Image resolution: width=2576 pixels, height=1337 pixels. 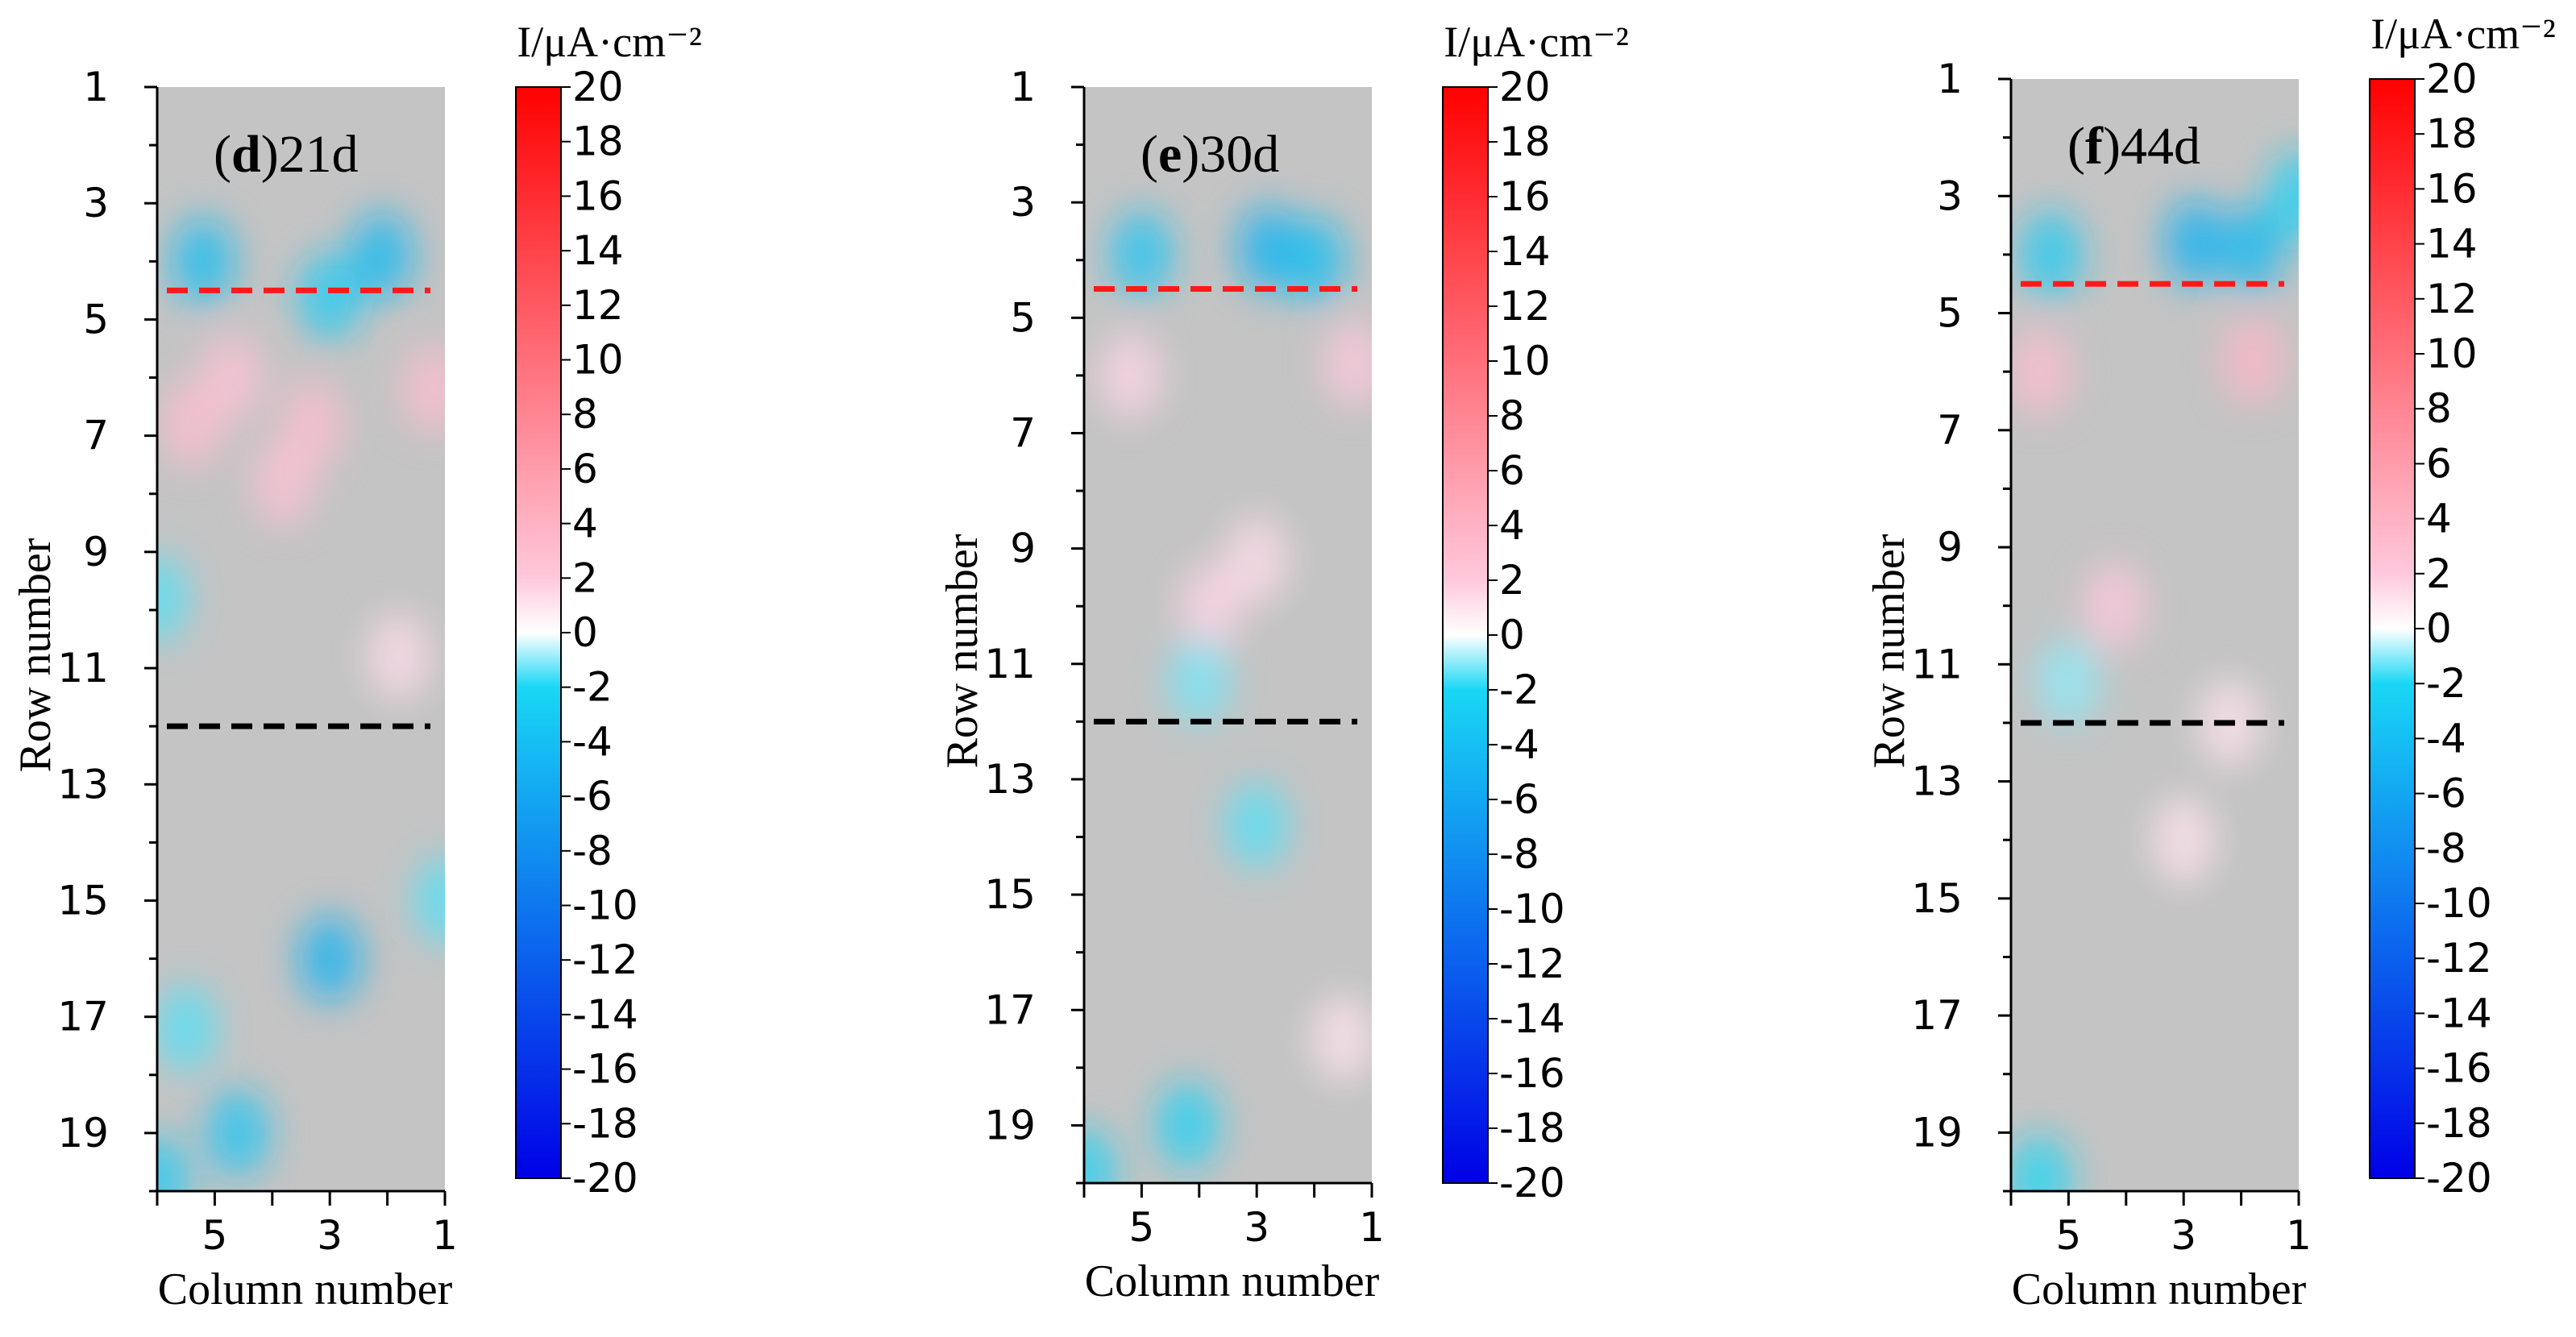 What do you see at coordinates (1210, 154) in the screenshot?
I see `panel-label: (e)30d` at bounding box center [1210, 154].